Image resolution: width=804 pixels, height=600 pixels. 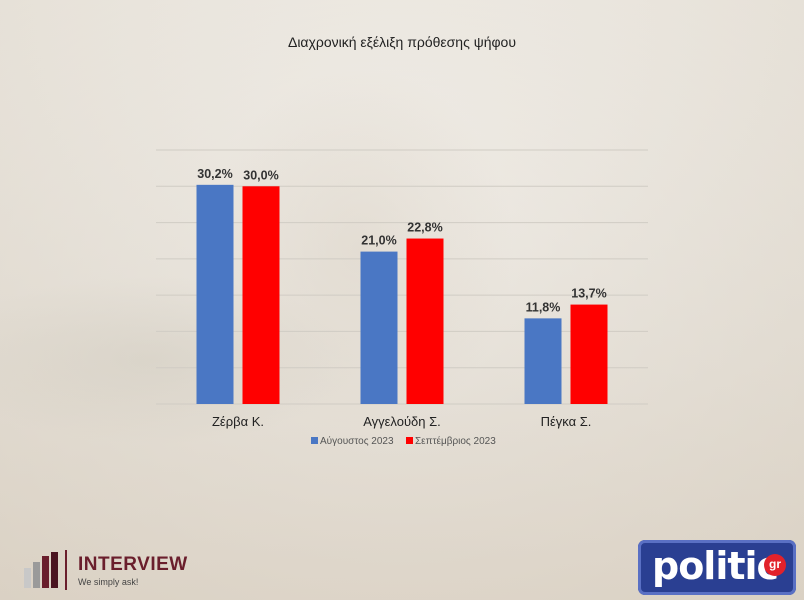 I want to click on legend-label: Αύγουστος 2023, so click(x=357, y=441).